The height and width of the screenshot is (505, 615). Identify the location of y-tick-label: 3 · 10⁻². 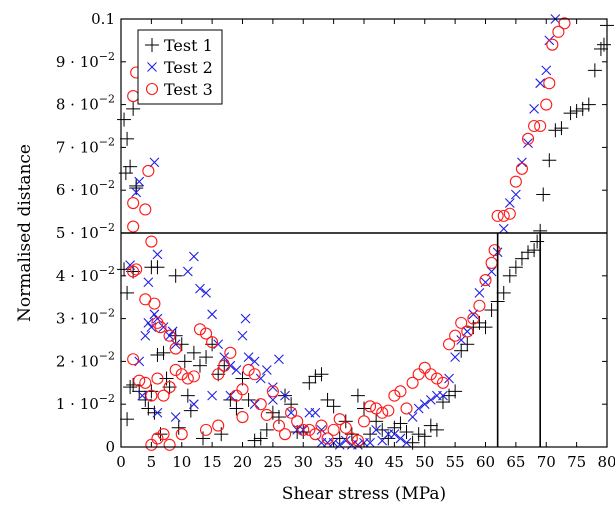
(85, 317).